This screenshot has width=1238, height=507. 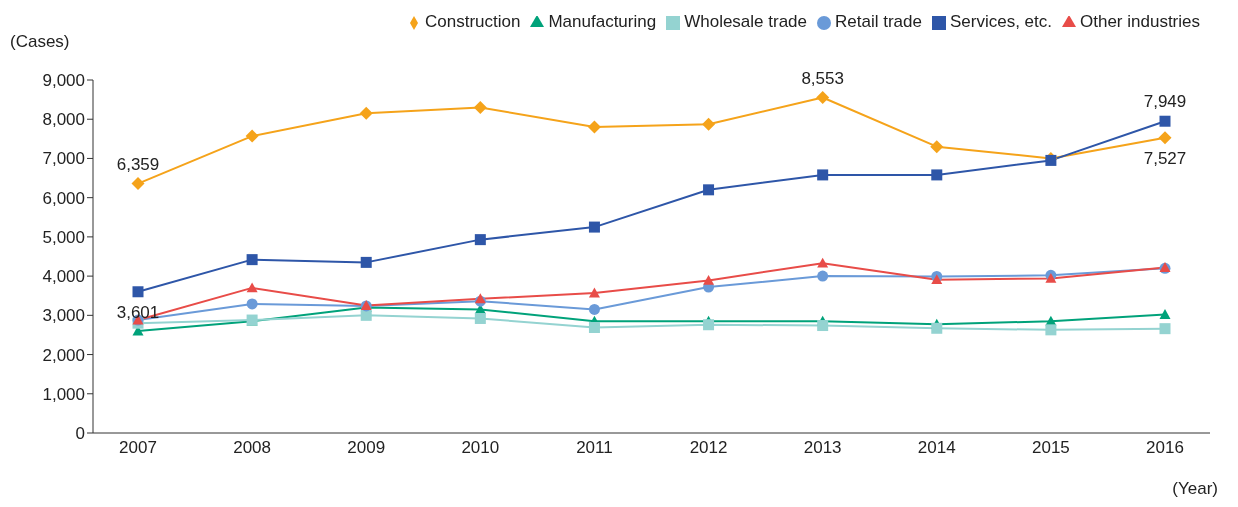 I want to click on x-tick-label: 2014, so click(x=936, y=448).